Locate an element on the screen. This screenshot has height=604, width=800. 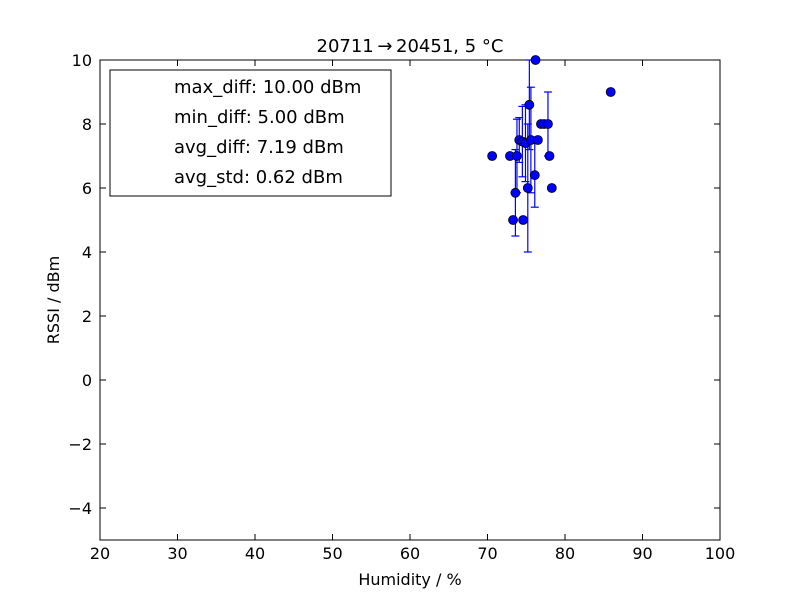
legend-entry-min-diff: min_diff: 5.00 dBm is located at coordinates (259, 117).